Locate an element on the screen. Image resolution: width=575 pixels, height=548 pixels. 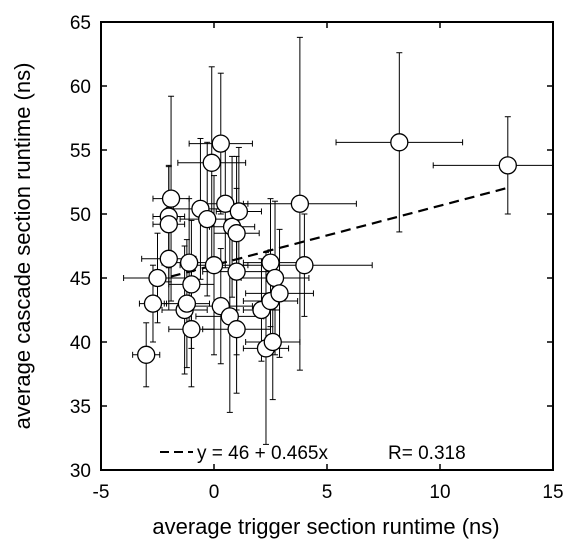
y-tick-label: 65 is located at coordinates (80, 23).